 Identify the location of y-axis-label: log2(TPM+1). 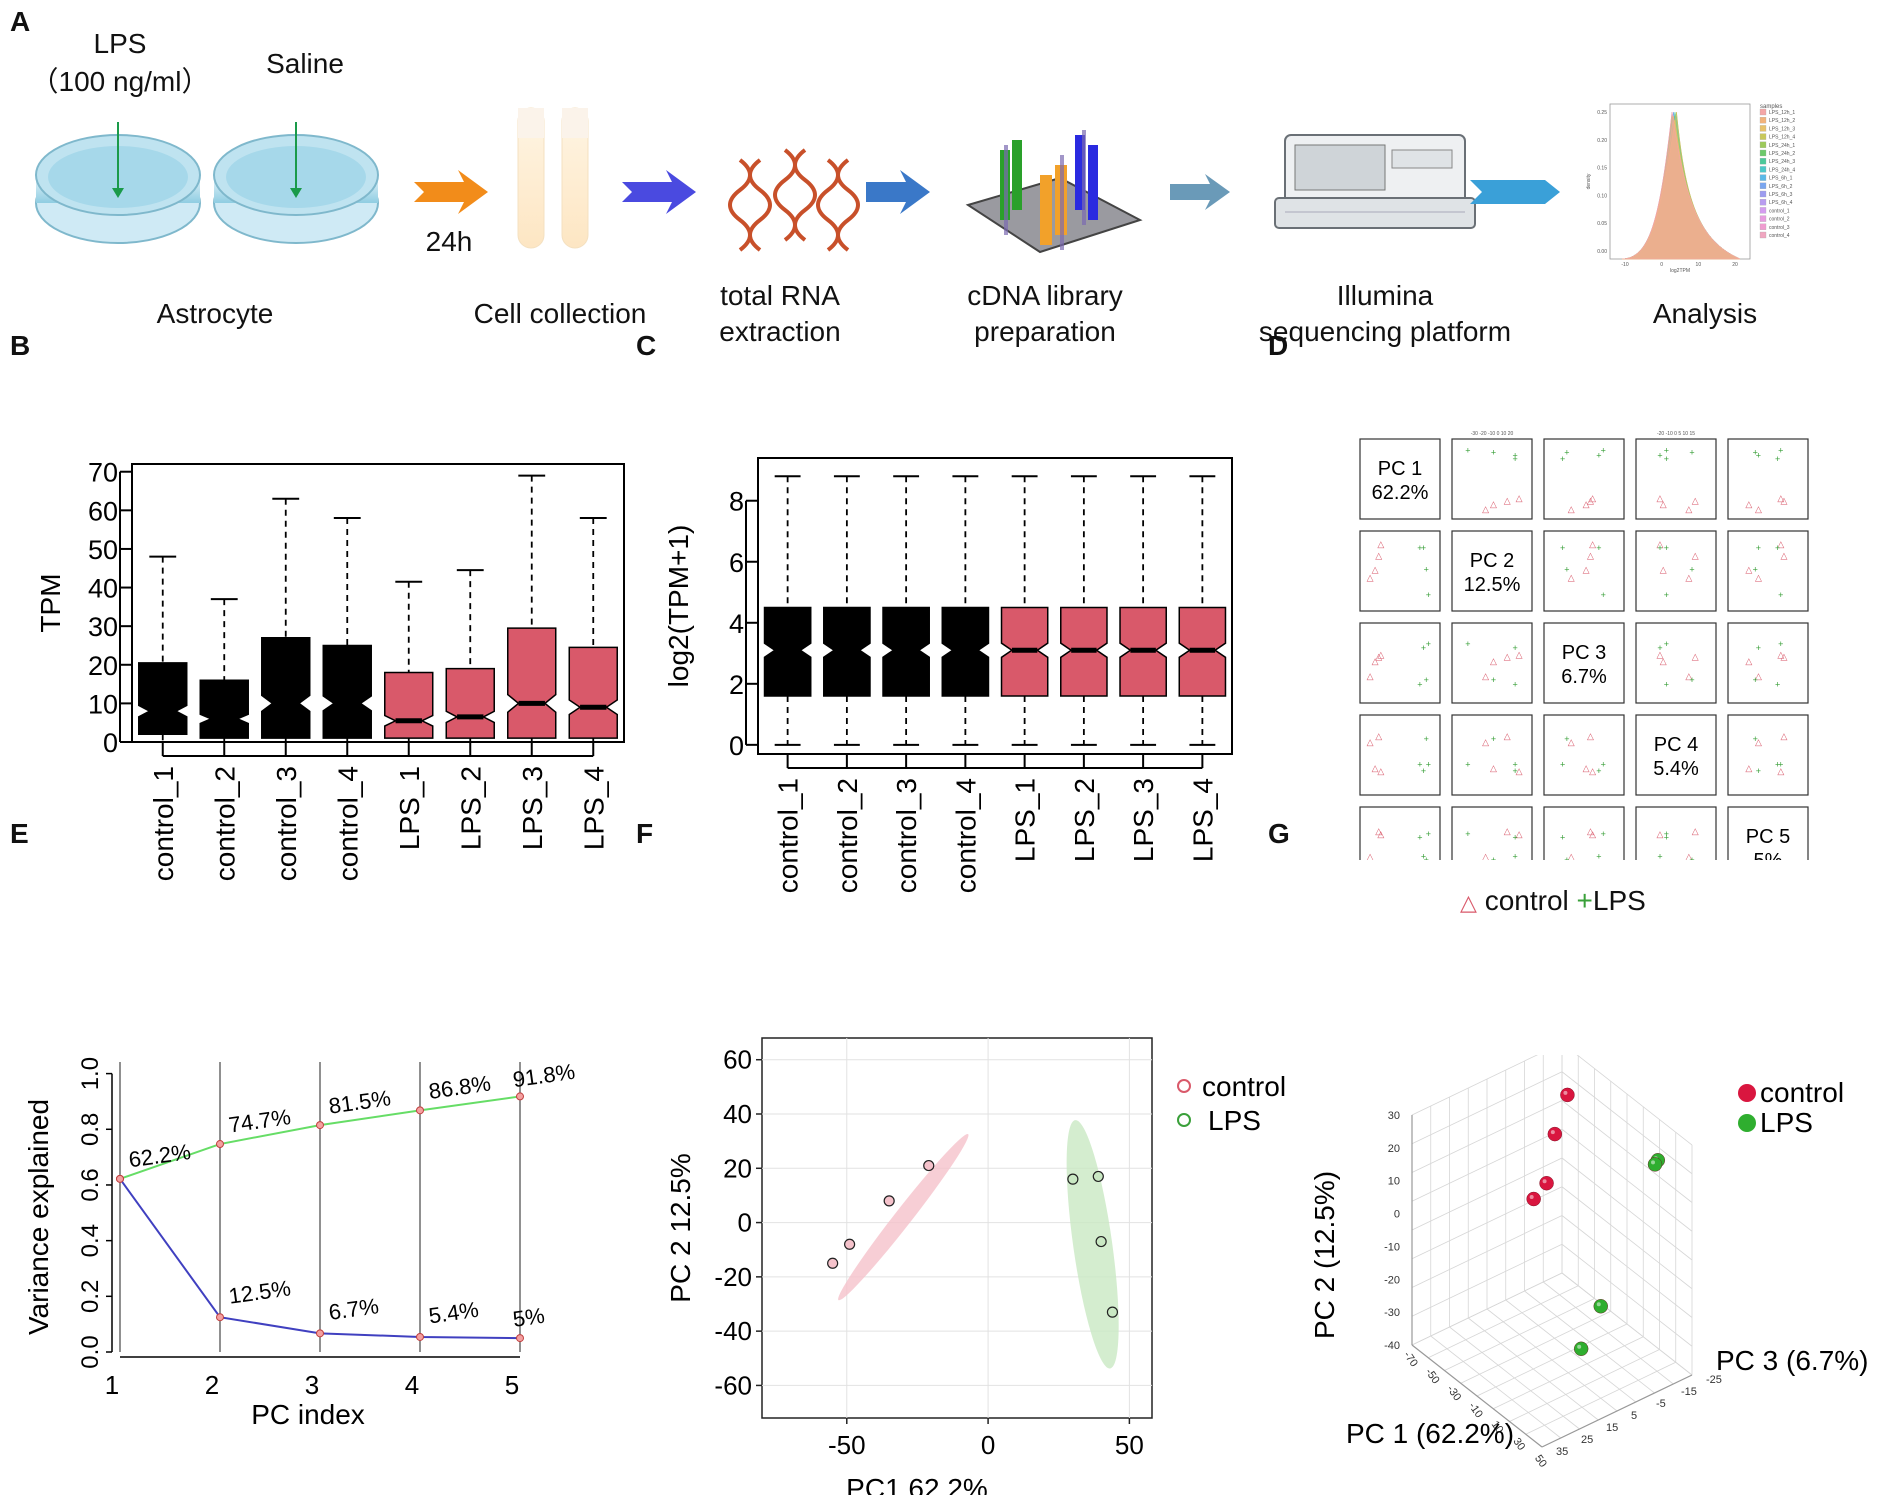
(678, 606).